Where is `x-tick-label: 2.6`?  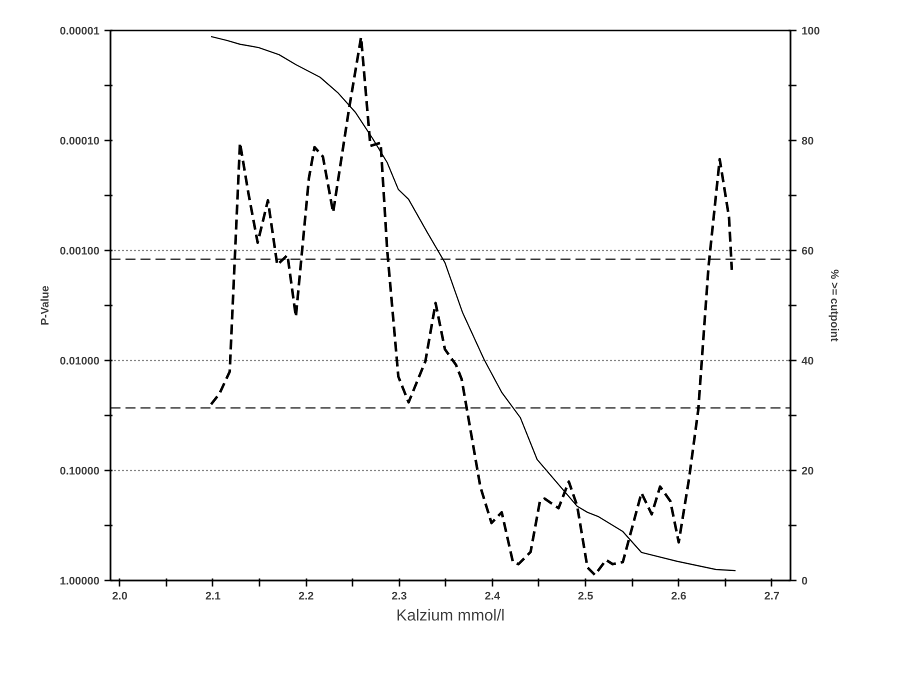 x-tick-label: 2.6 is located at coordinates (678, 596).